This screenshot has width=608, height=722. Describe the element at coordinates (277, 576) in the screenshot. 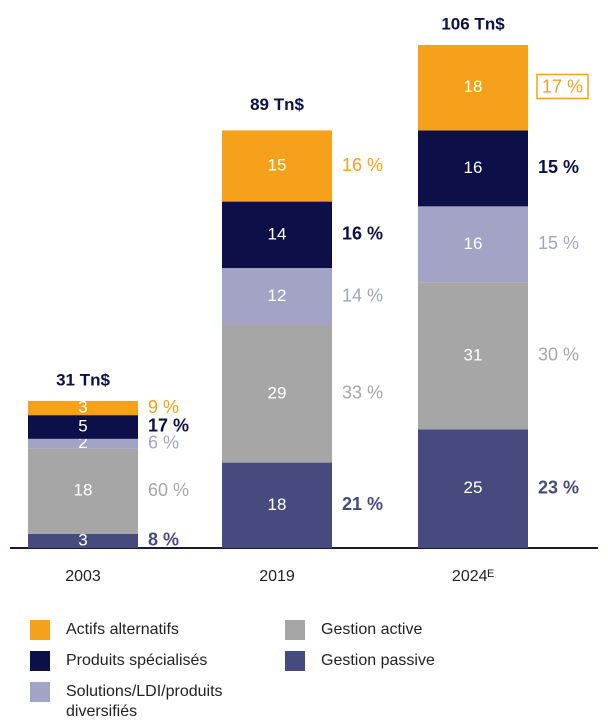

I see `x-tick-label: 2019` at that location.